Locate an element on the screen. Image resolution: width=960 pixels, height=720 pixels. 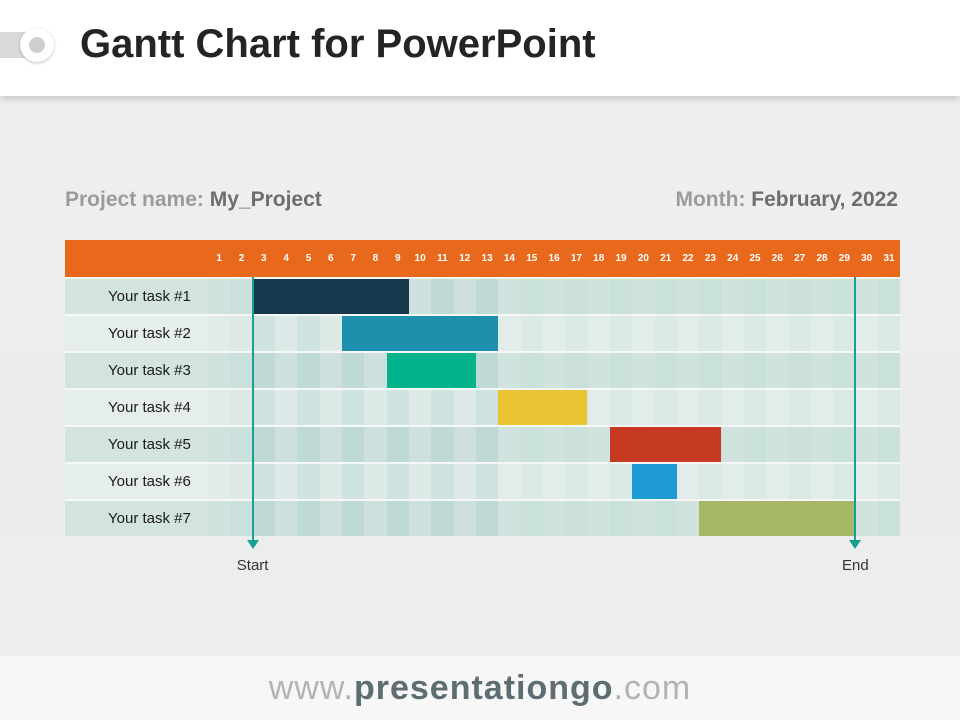
task-row: Your task #7 is located at coordinates (483, 517).